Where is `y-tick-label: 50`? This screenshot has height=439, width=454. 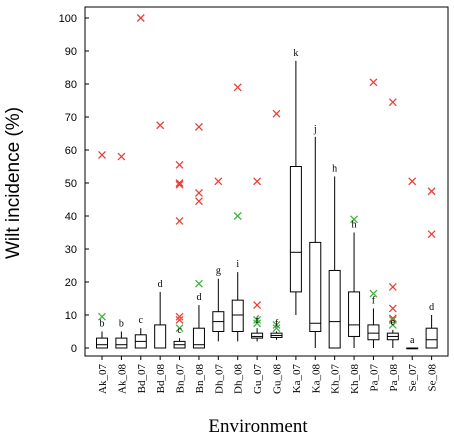 y-tick-label: 50 is located at coordinates (71, 184).